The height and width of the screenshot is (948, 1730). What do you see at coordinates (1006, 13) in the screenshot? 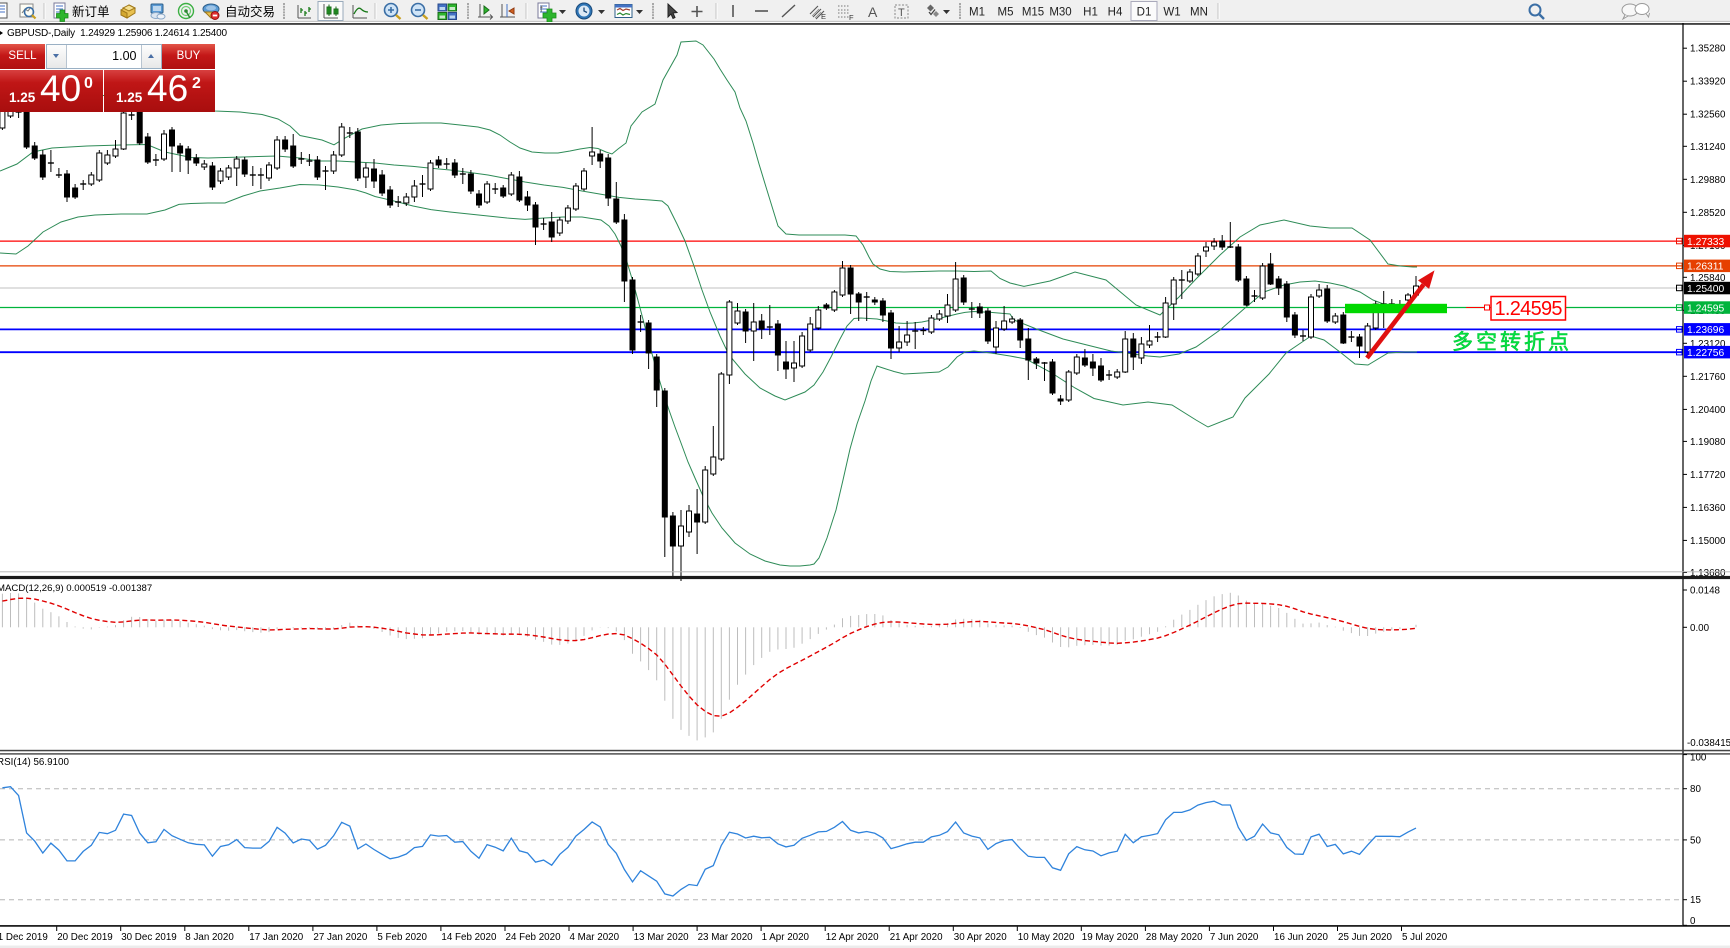
I see `svg-text: M5` at bounding box center [1006, 13].